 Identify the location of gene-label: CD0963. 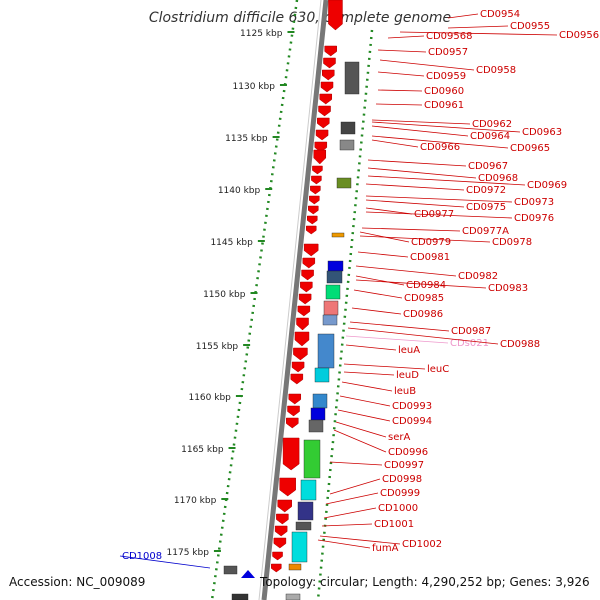
(542, 132).